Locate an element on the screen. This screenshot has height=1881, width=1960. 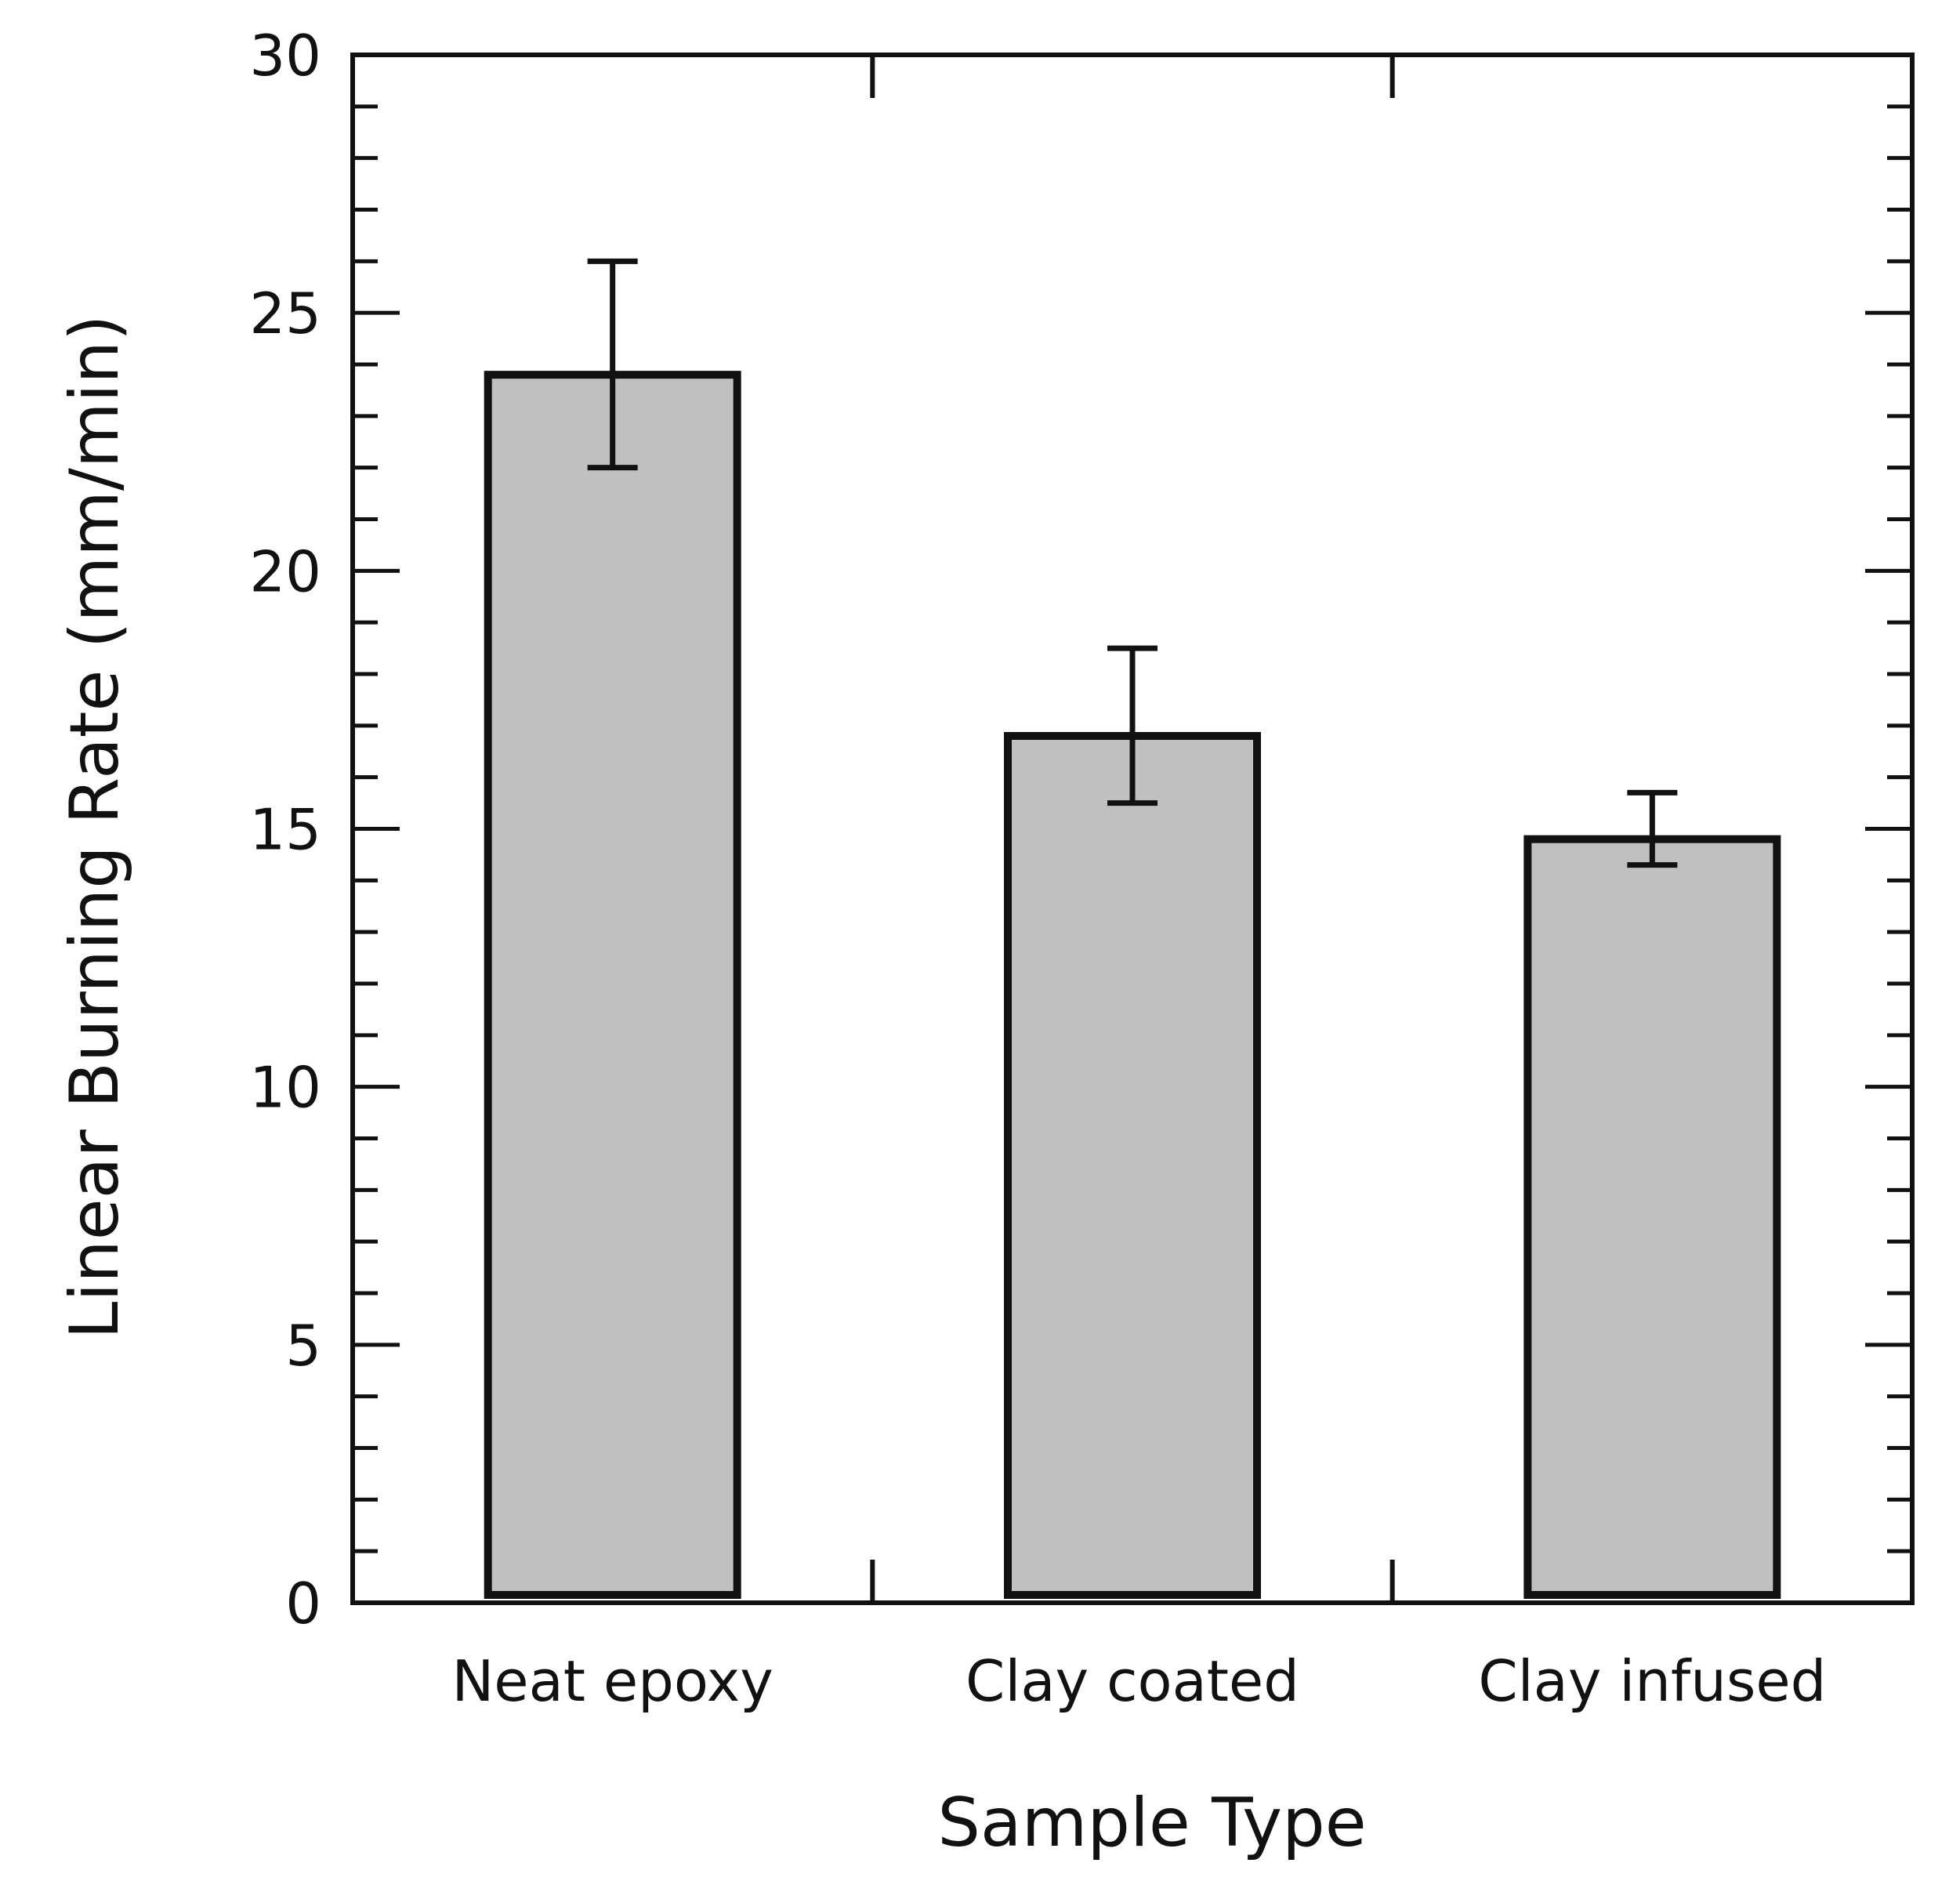
y-tick-label: 5 is located at coordinates (303, 1346).